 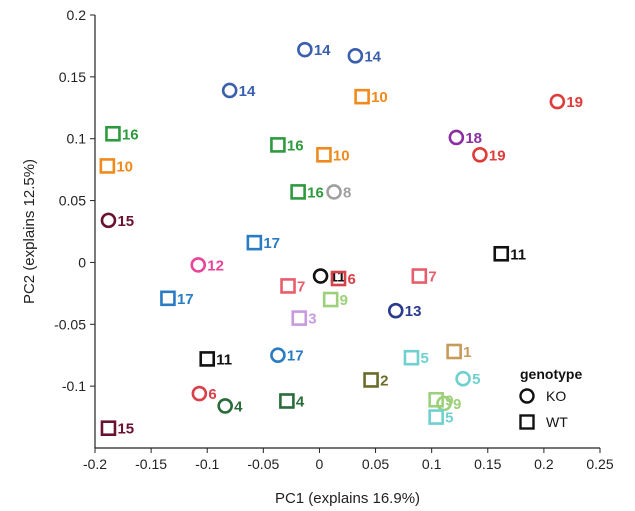 What do you see at coordinates (320, 464) in the screenshot?
I see `x-tick-label: 0` at bounding box center [320, 464].